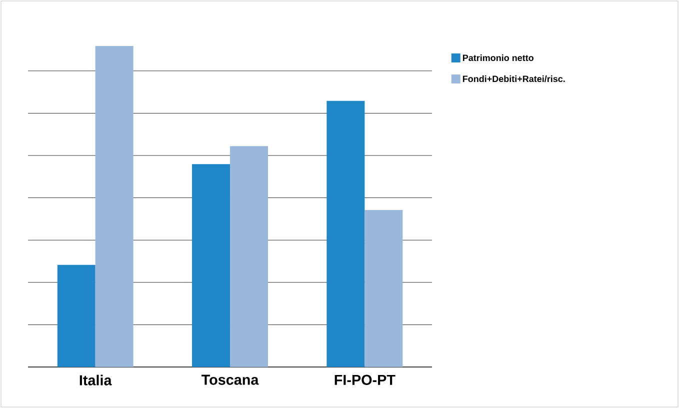  Describe the element at coordinates (513, 78) in the screenshot. I see `legend-label: Fondi+Debiti+Ratei/risc.` at that location.